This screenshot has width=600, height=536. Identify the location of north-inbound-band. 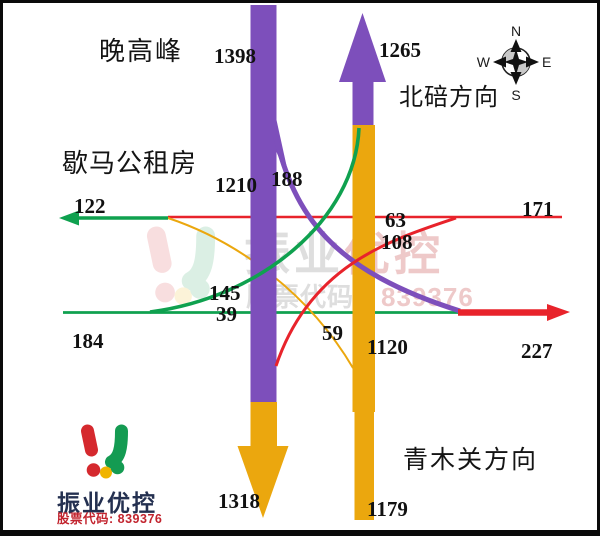
(263, 203).